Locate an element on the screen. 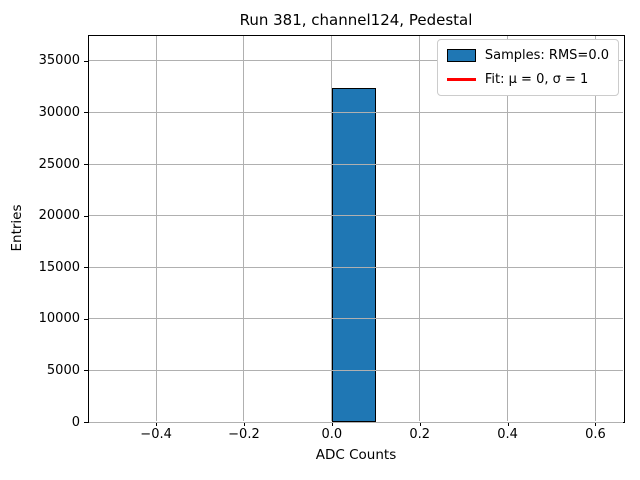 This screenshot has height=480, width=640. x-tick-label: 0.6 is located at coordinates (595, 434).